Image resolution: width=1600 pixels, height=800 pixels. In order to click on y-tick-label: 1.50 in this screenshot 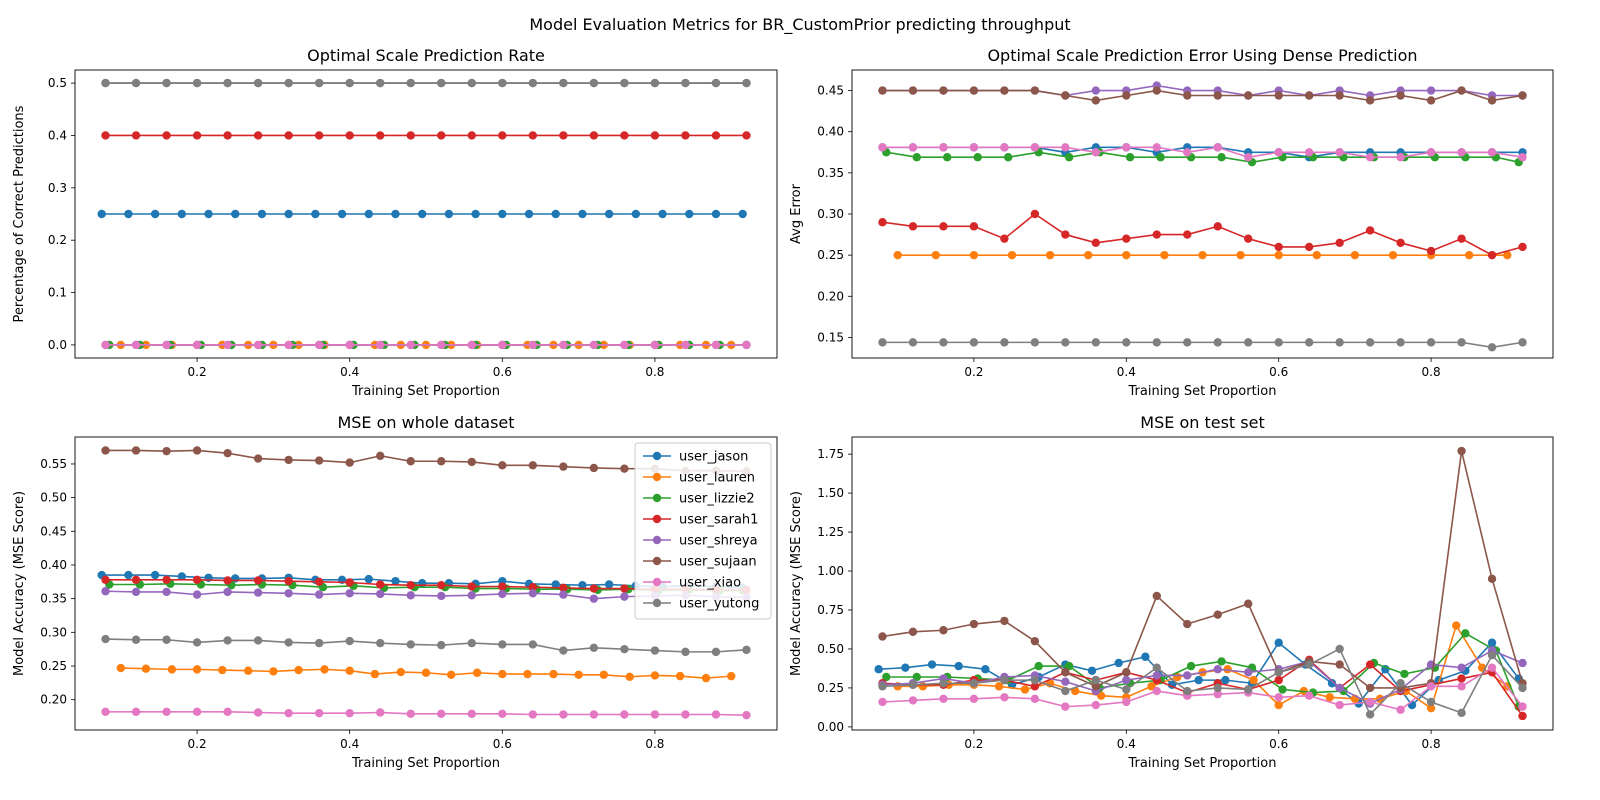, I will do `click(830, 493)`.